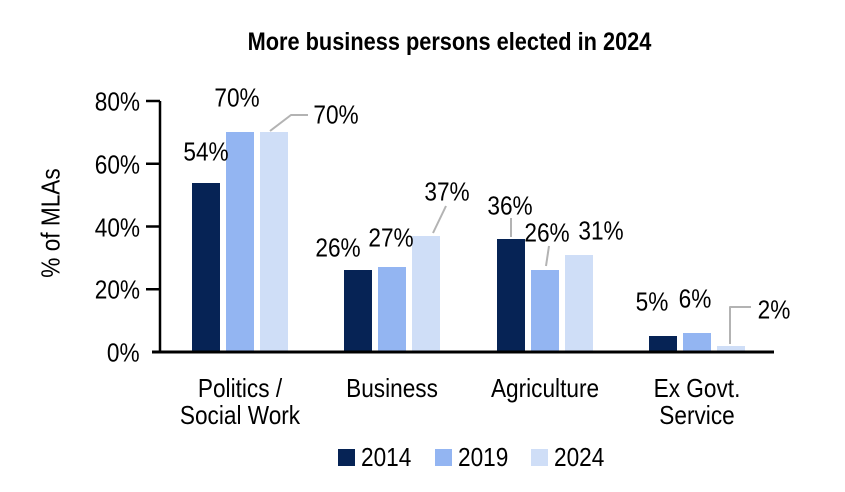  Describe the element at coordinates (206, 151) in the screenshot. I see `data-label-2014-category-1: 54%` at that location.